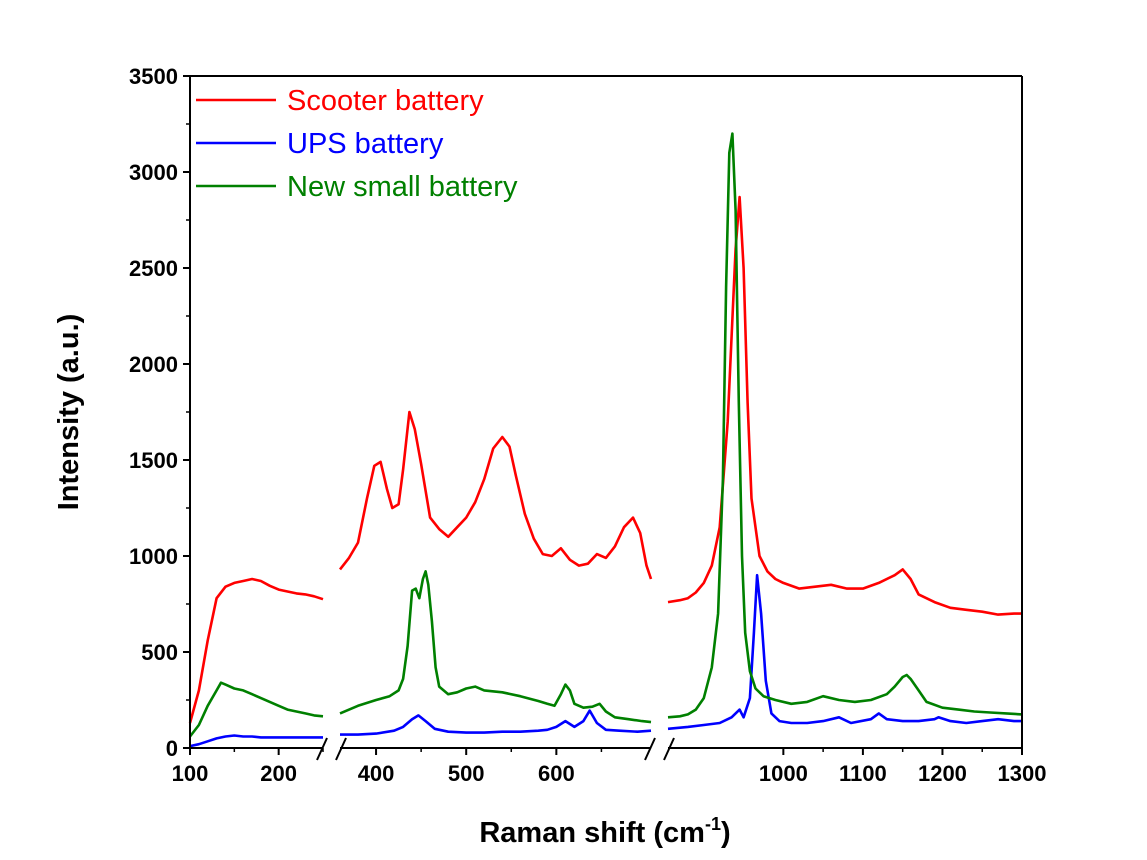 This screenshot has width=1147, height=860. What do you see at coordinates (376, 773) in the screenshot?
I see `x-tick-label: 400` at bounding box center [376, 773].